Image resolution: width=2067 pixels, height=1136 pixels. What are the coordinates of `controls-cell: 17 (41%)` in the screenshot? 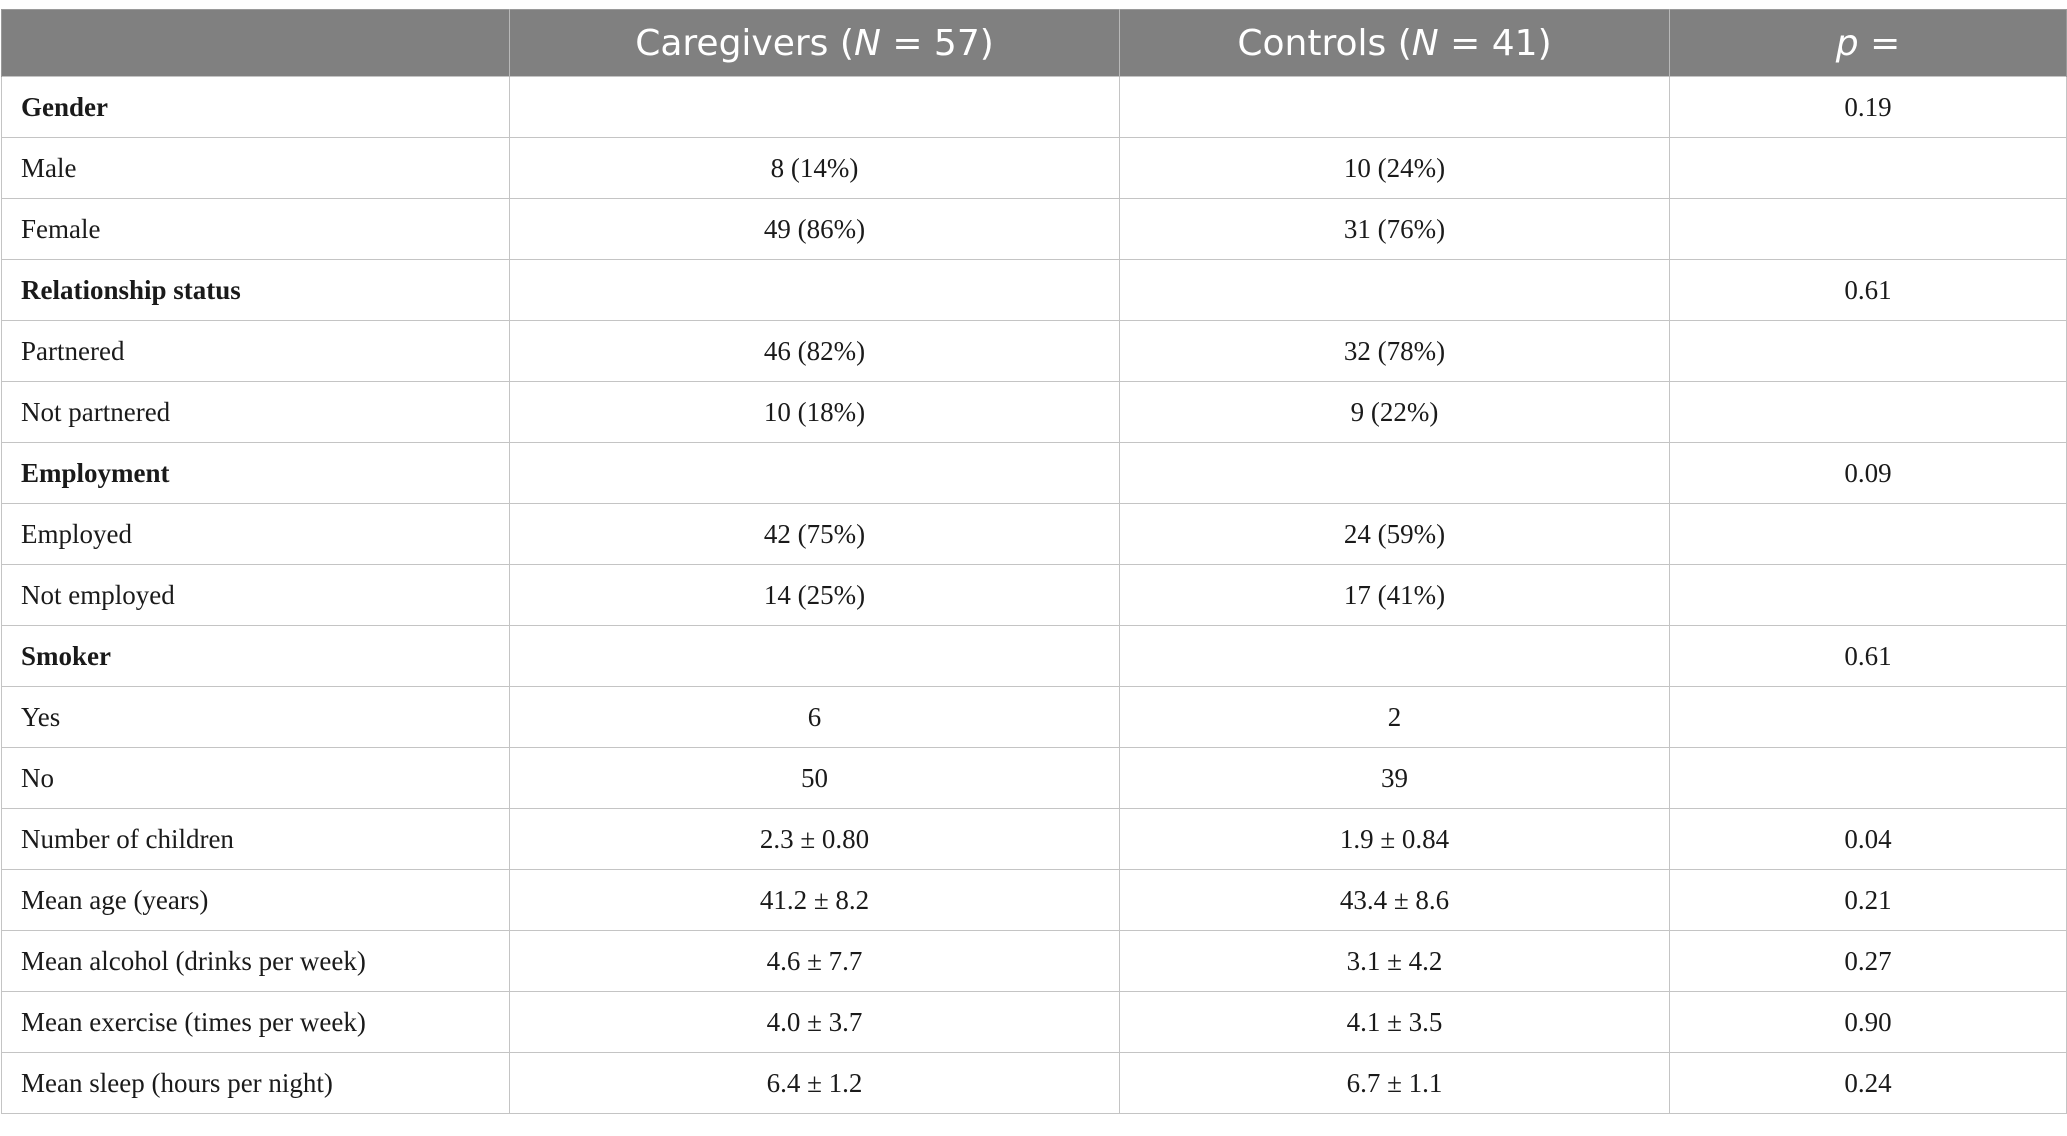 It's located at (1394, 595).